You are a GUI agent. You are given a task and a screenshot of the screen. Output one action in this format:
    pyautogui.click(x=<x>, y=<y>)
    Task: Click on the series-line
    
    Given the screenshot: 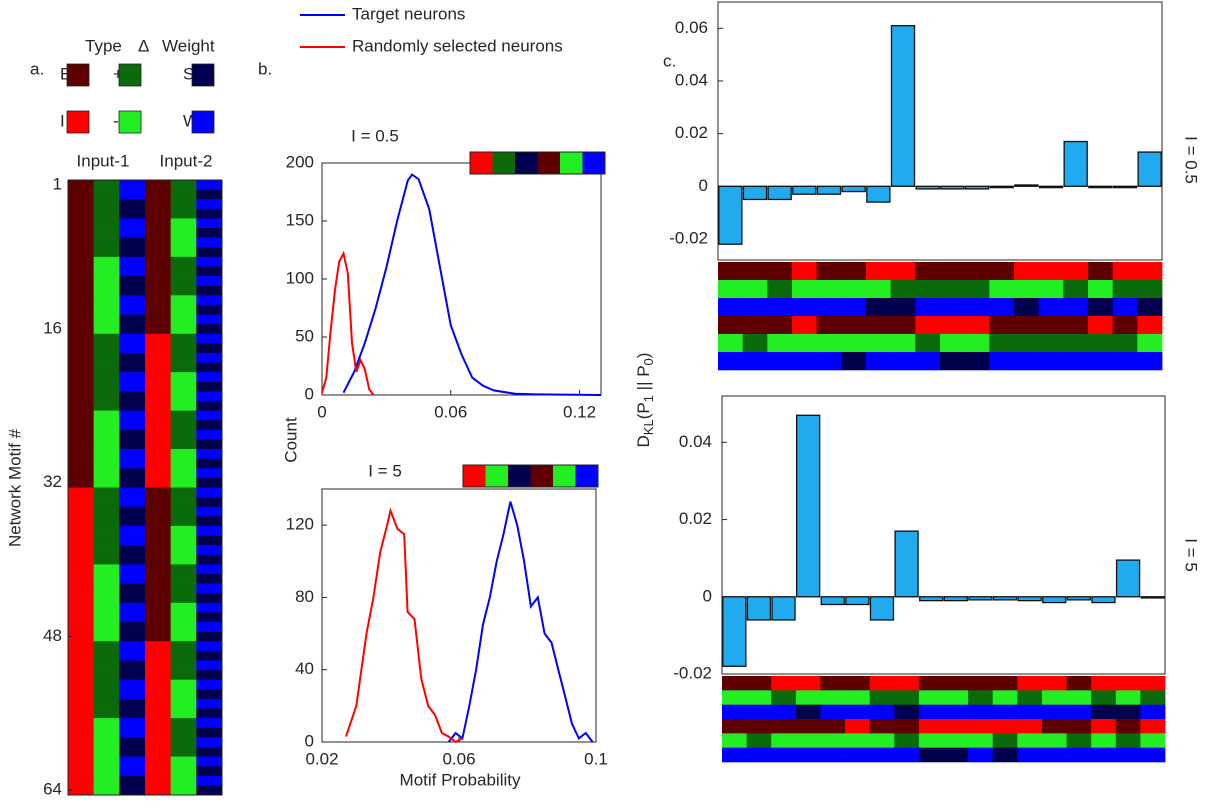 What is the action you would take?
    pyautogui.click(x=348, y=323)
    